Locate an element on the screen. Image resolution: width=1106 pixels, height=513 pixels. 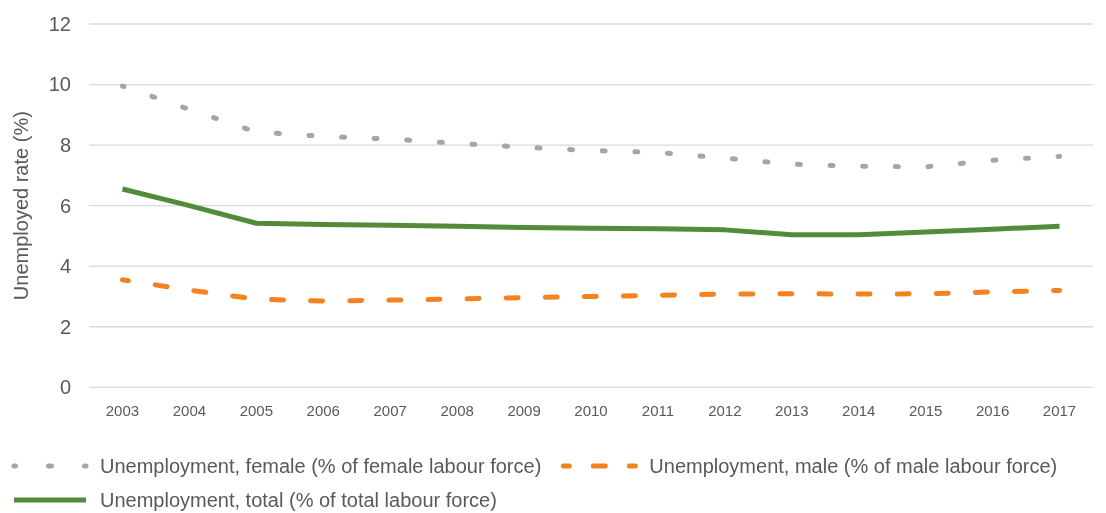
y-tick-label: 12 is located at coordinates (59, 23).